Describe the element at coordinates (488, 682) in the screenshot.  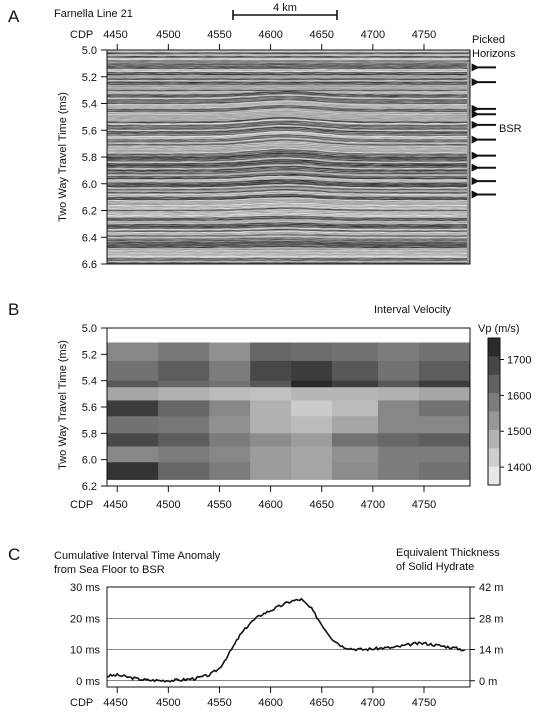
I see `right-tick-label: 0 m` at that location.